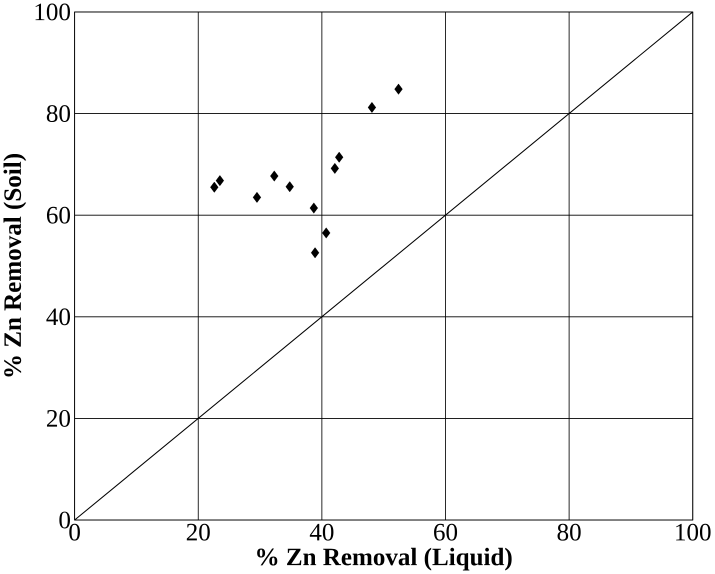 This screenshot has height=574, width=715. I want to click on x-tick-label: 20, so click(198, 532).